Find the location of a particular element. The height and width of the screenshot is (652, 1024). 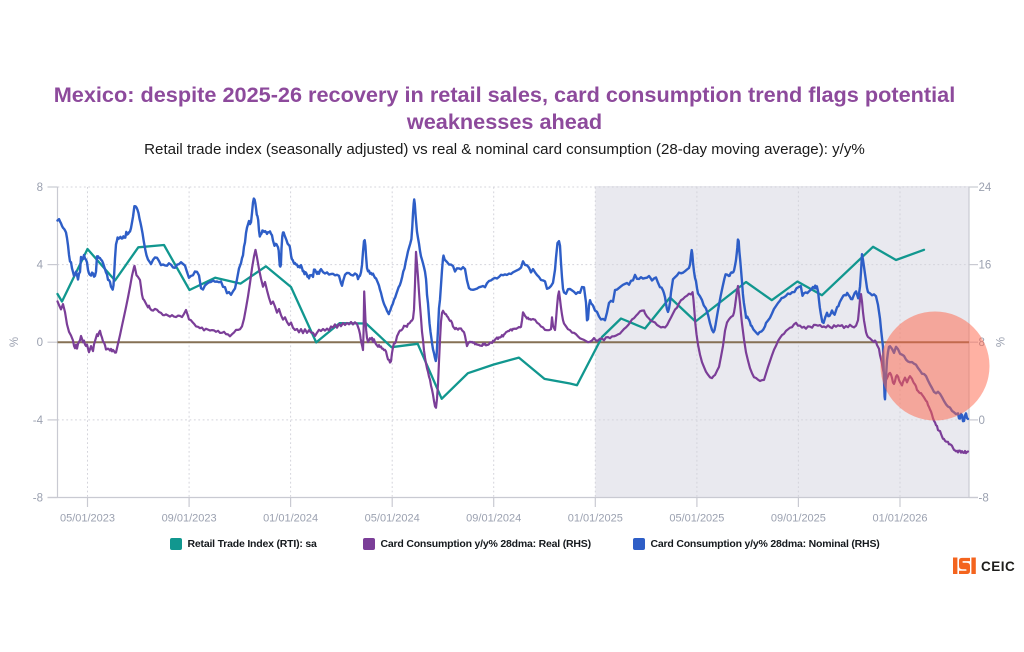

svg-text: 05/01/2023 is located at coordinates (87, 519).